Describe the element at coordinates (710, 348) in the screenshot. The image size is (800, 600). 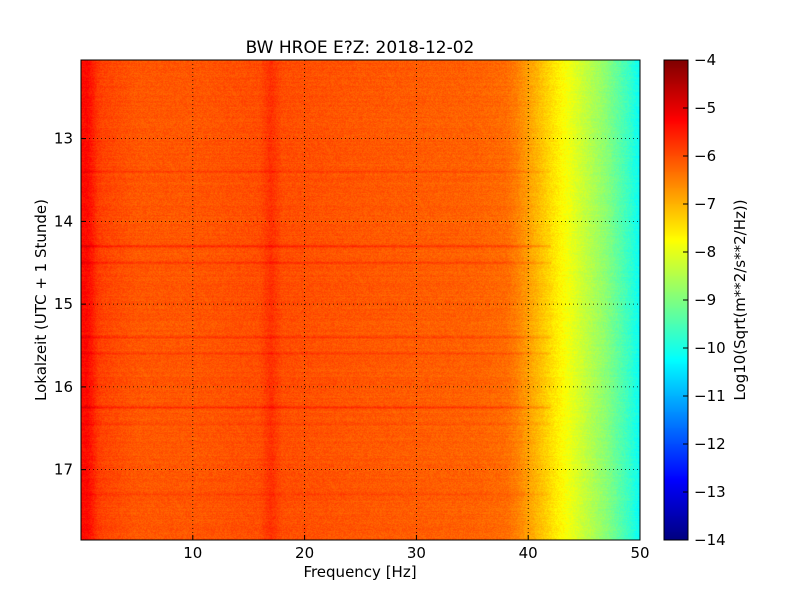
I see `colorbar-tick-label: −10` at that location.